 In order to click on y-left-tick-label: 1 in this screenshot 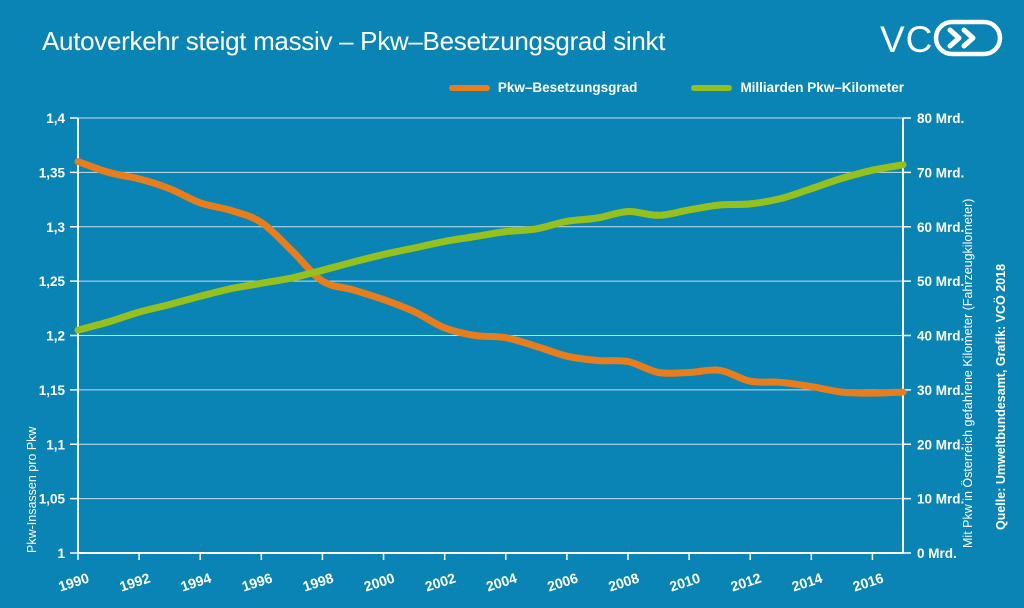, I will do `click(61, 553)`.